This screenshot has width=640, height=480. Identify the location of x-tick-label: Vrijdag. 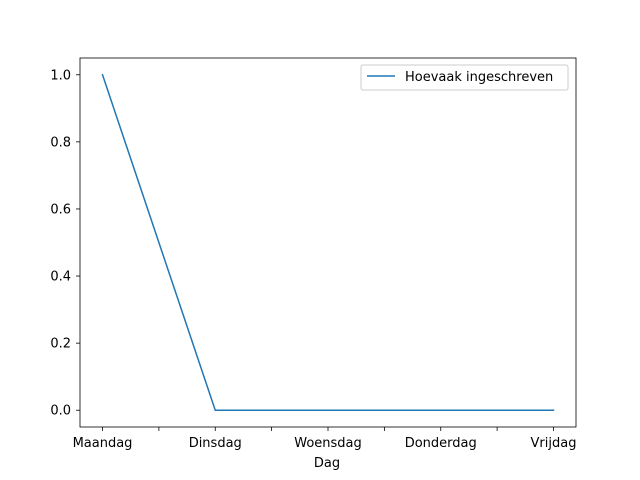
(554, 443).